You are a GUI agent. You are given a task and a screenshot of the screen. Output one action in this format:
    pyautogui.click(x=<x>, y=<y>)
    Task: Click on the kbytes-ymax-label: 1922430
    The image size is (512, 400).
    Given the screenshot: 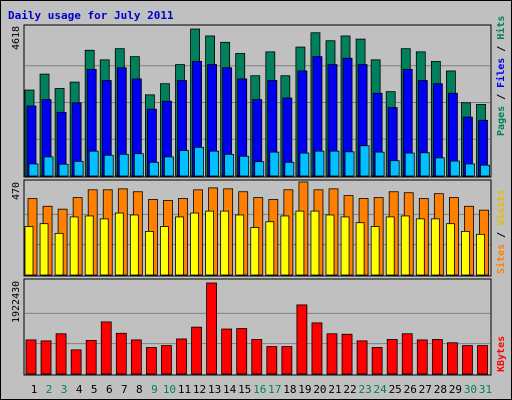 What is the action you would take?
    pyautogui.click(x=16, y=302)
    